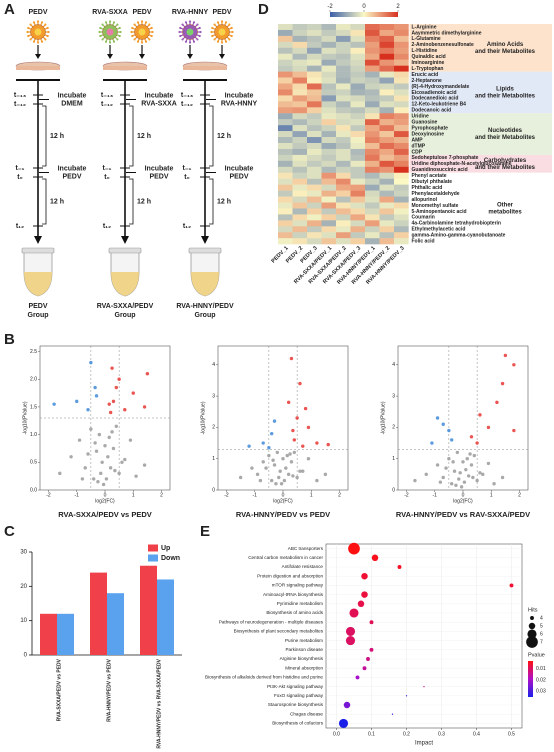 This screenshot has width=554, height=752. I want to click on incubate-label: RVA-SXXA, so click(159, 103).